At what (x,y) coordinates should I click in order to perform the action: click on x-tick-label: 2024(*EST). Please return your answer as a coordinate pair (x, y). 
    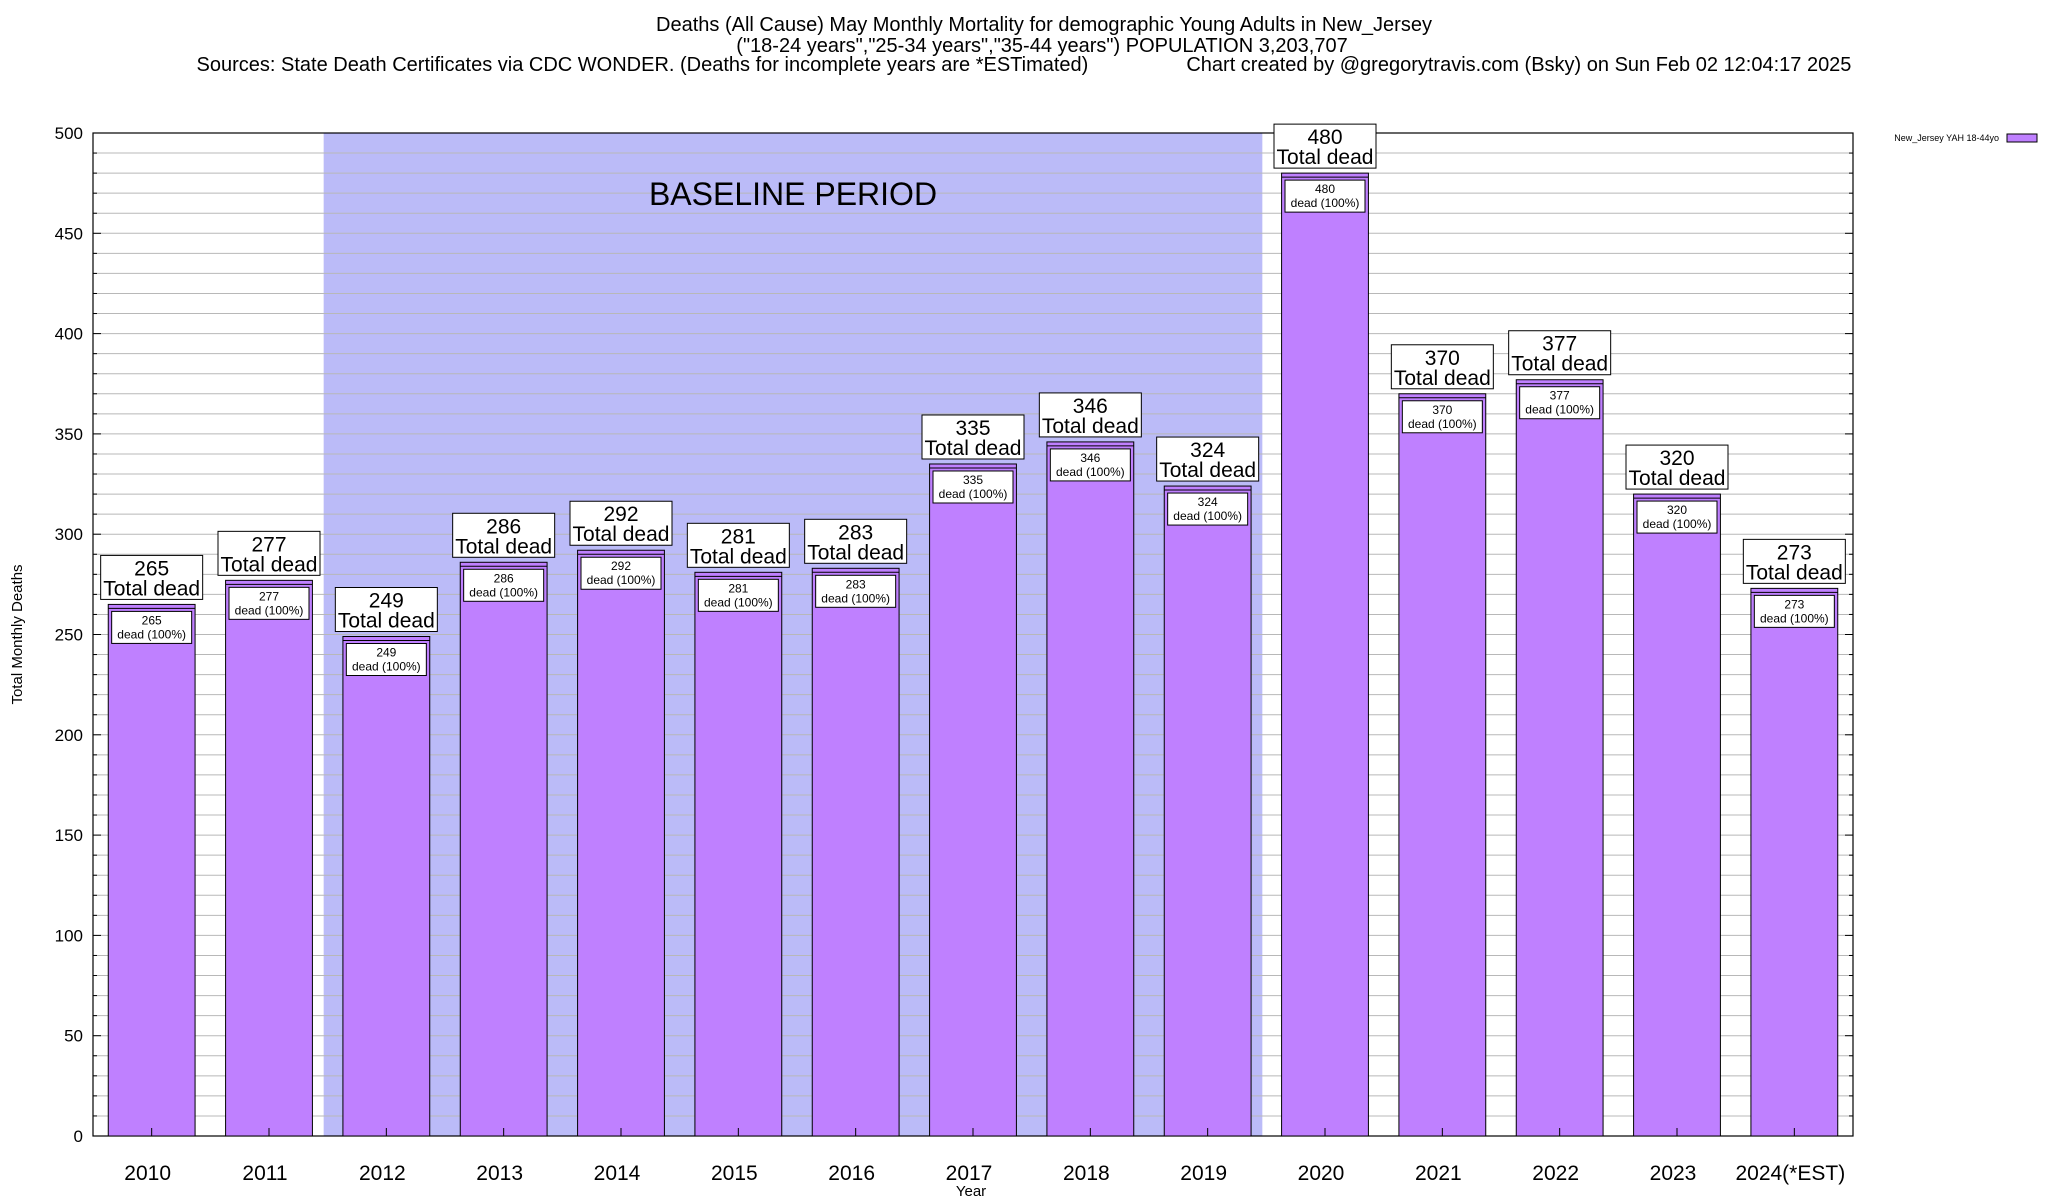
    Looking at the image, I should click on (1790, 1173).